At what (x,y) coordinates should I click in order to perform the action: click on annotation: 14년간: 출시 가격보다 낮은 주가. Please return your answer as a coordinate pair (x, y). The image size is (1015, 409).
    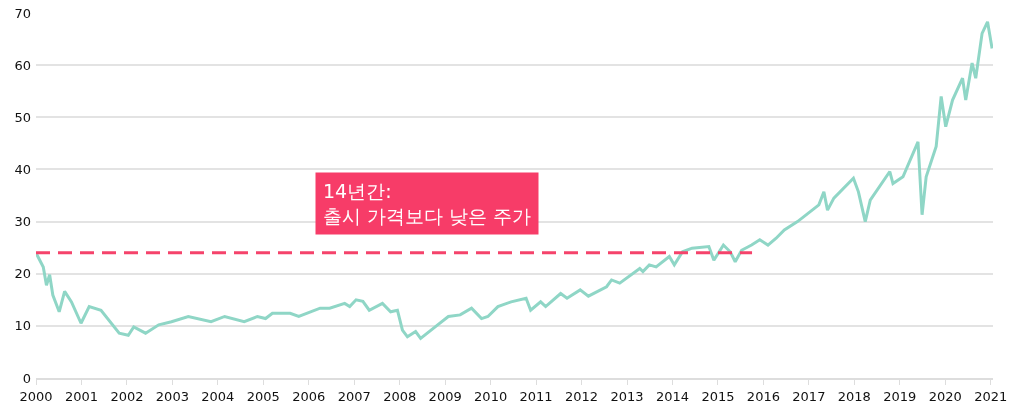
    Looking at the image, I should click on (427, 203).